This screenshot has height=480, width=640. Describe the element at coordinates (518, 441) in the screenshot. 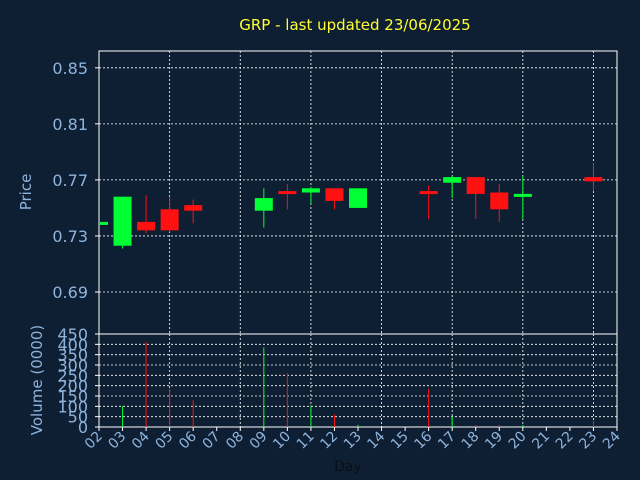

I see `x-tick-label: 20` at that location.